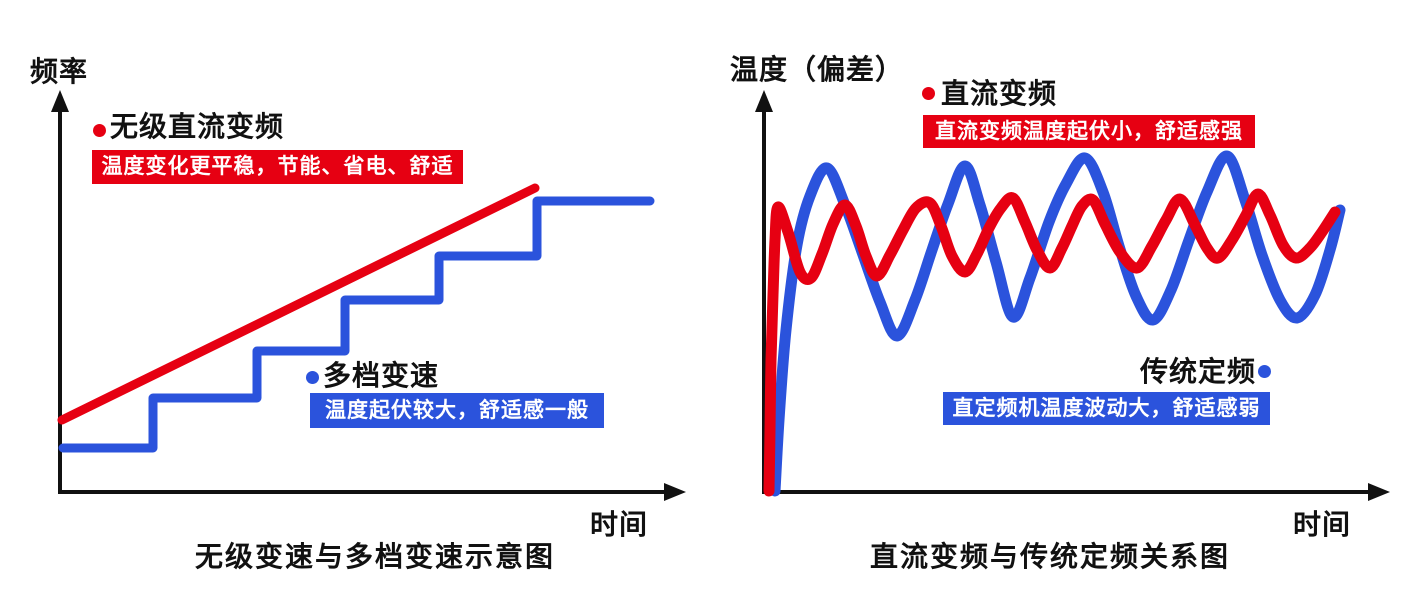 This screenshot has height=592, width=1404. Describe the element at coordinates (1198, 371) in the screenshot. I see `right-blue-legend-label: 传统定频` at that location.